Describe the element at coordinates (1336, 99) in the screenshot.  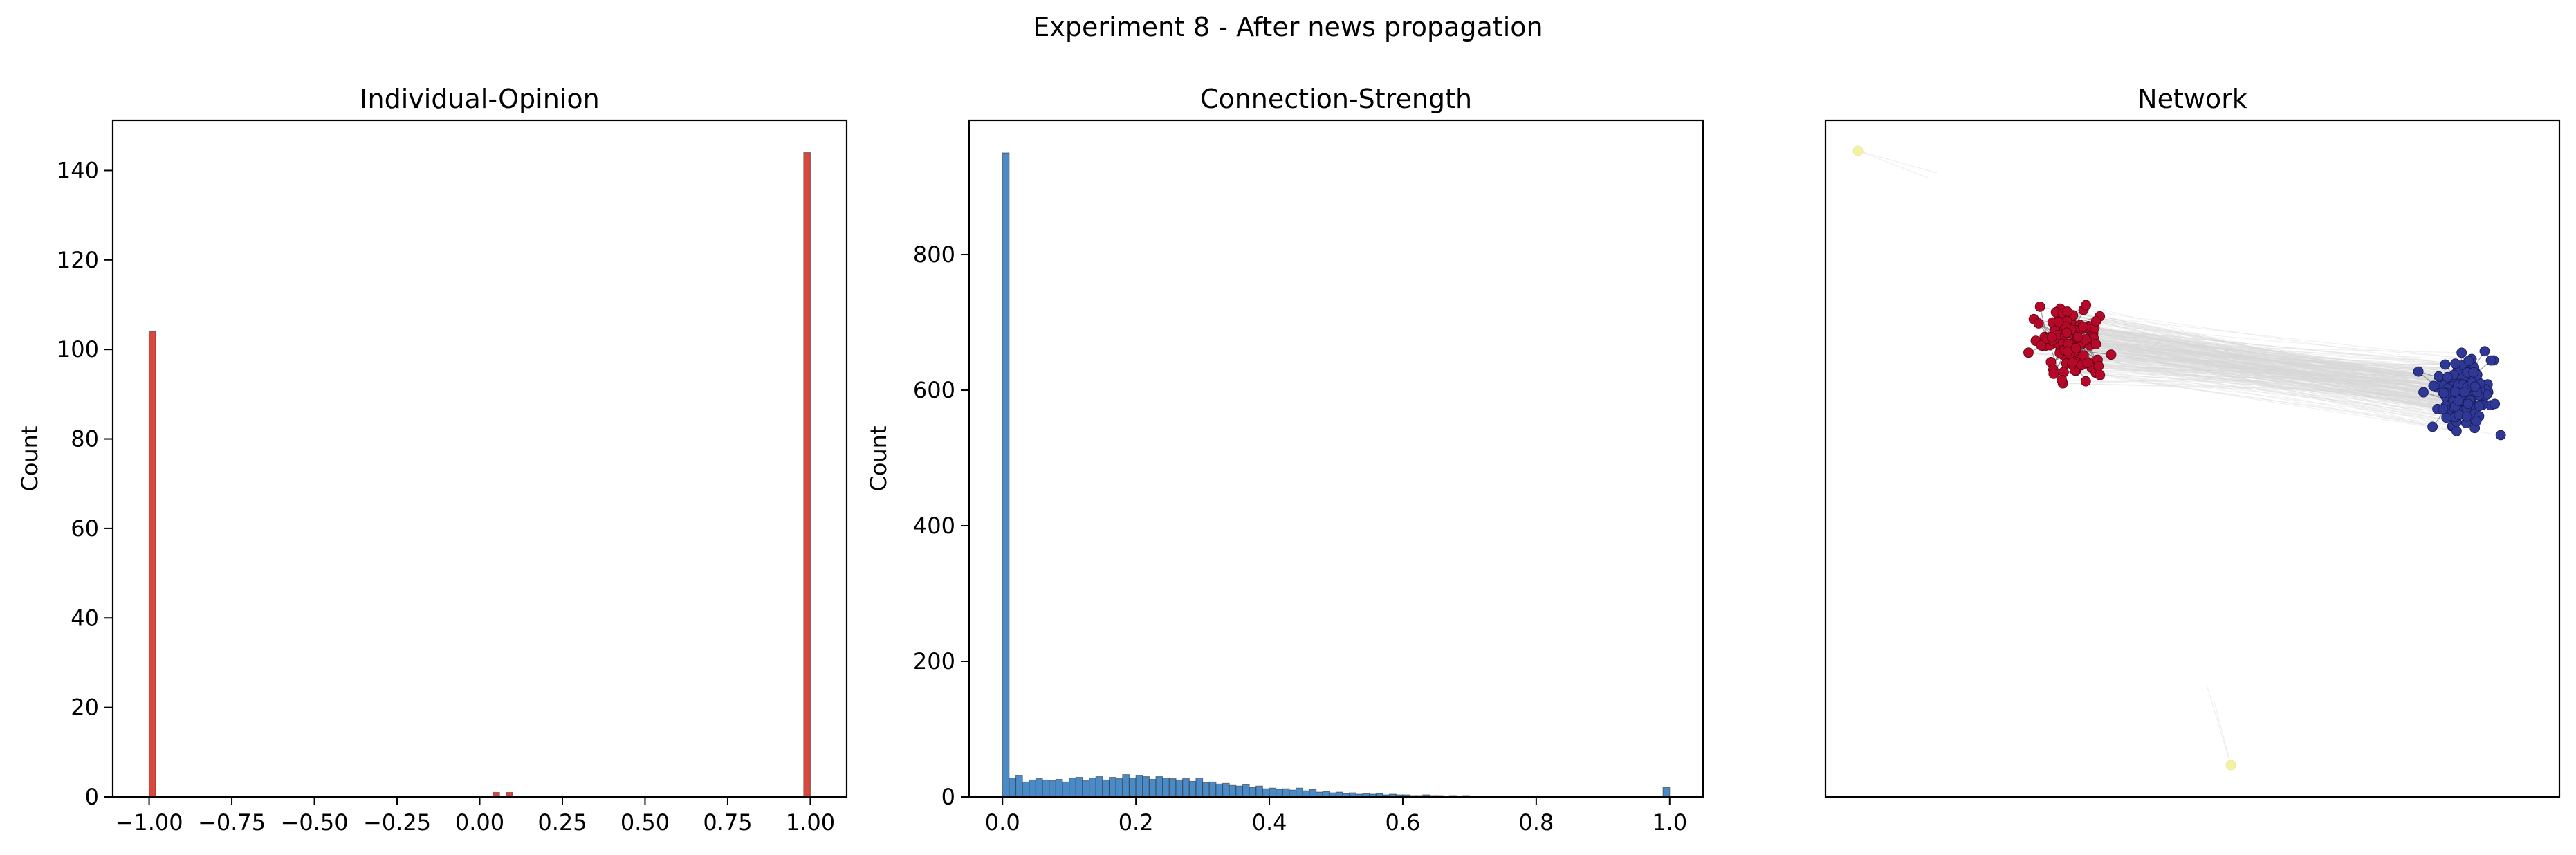
I see `axes-title: Connection-Strength` at that location.